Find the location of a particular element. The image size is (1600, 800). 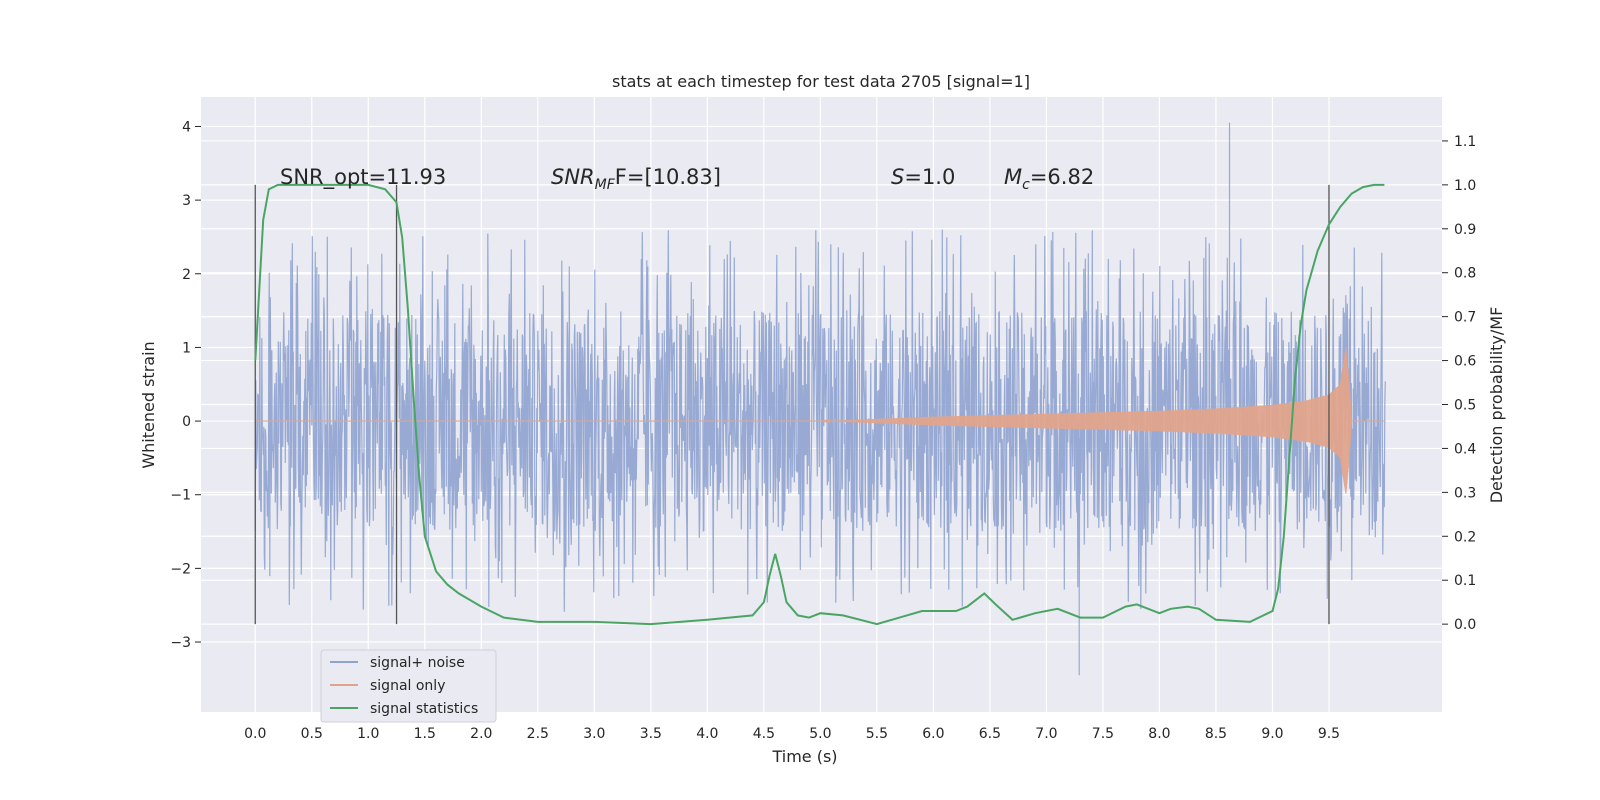

y2-tick-label: 1.0 is located at coordinates (1465, 186).